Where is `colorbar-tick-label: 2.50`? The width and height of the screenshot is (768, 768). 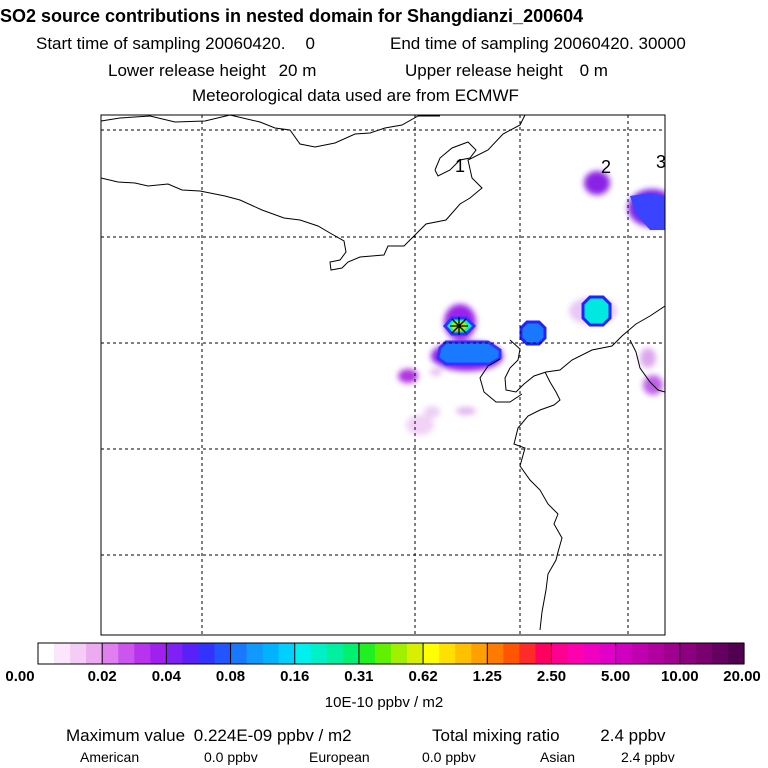
colorbar-tick-label: 2.50 is located at coordinates (551, 676).